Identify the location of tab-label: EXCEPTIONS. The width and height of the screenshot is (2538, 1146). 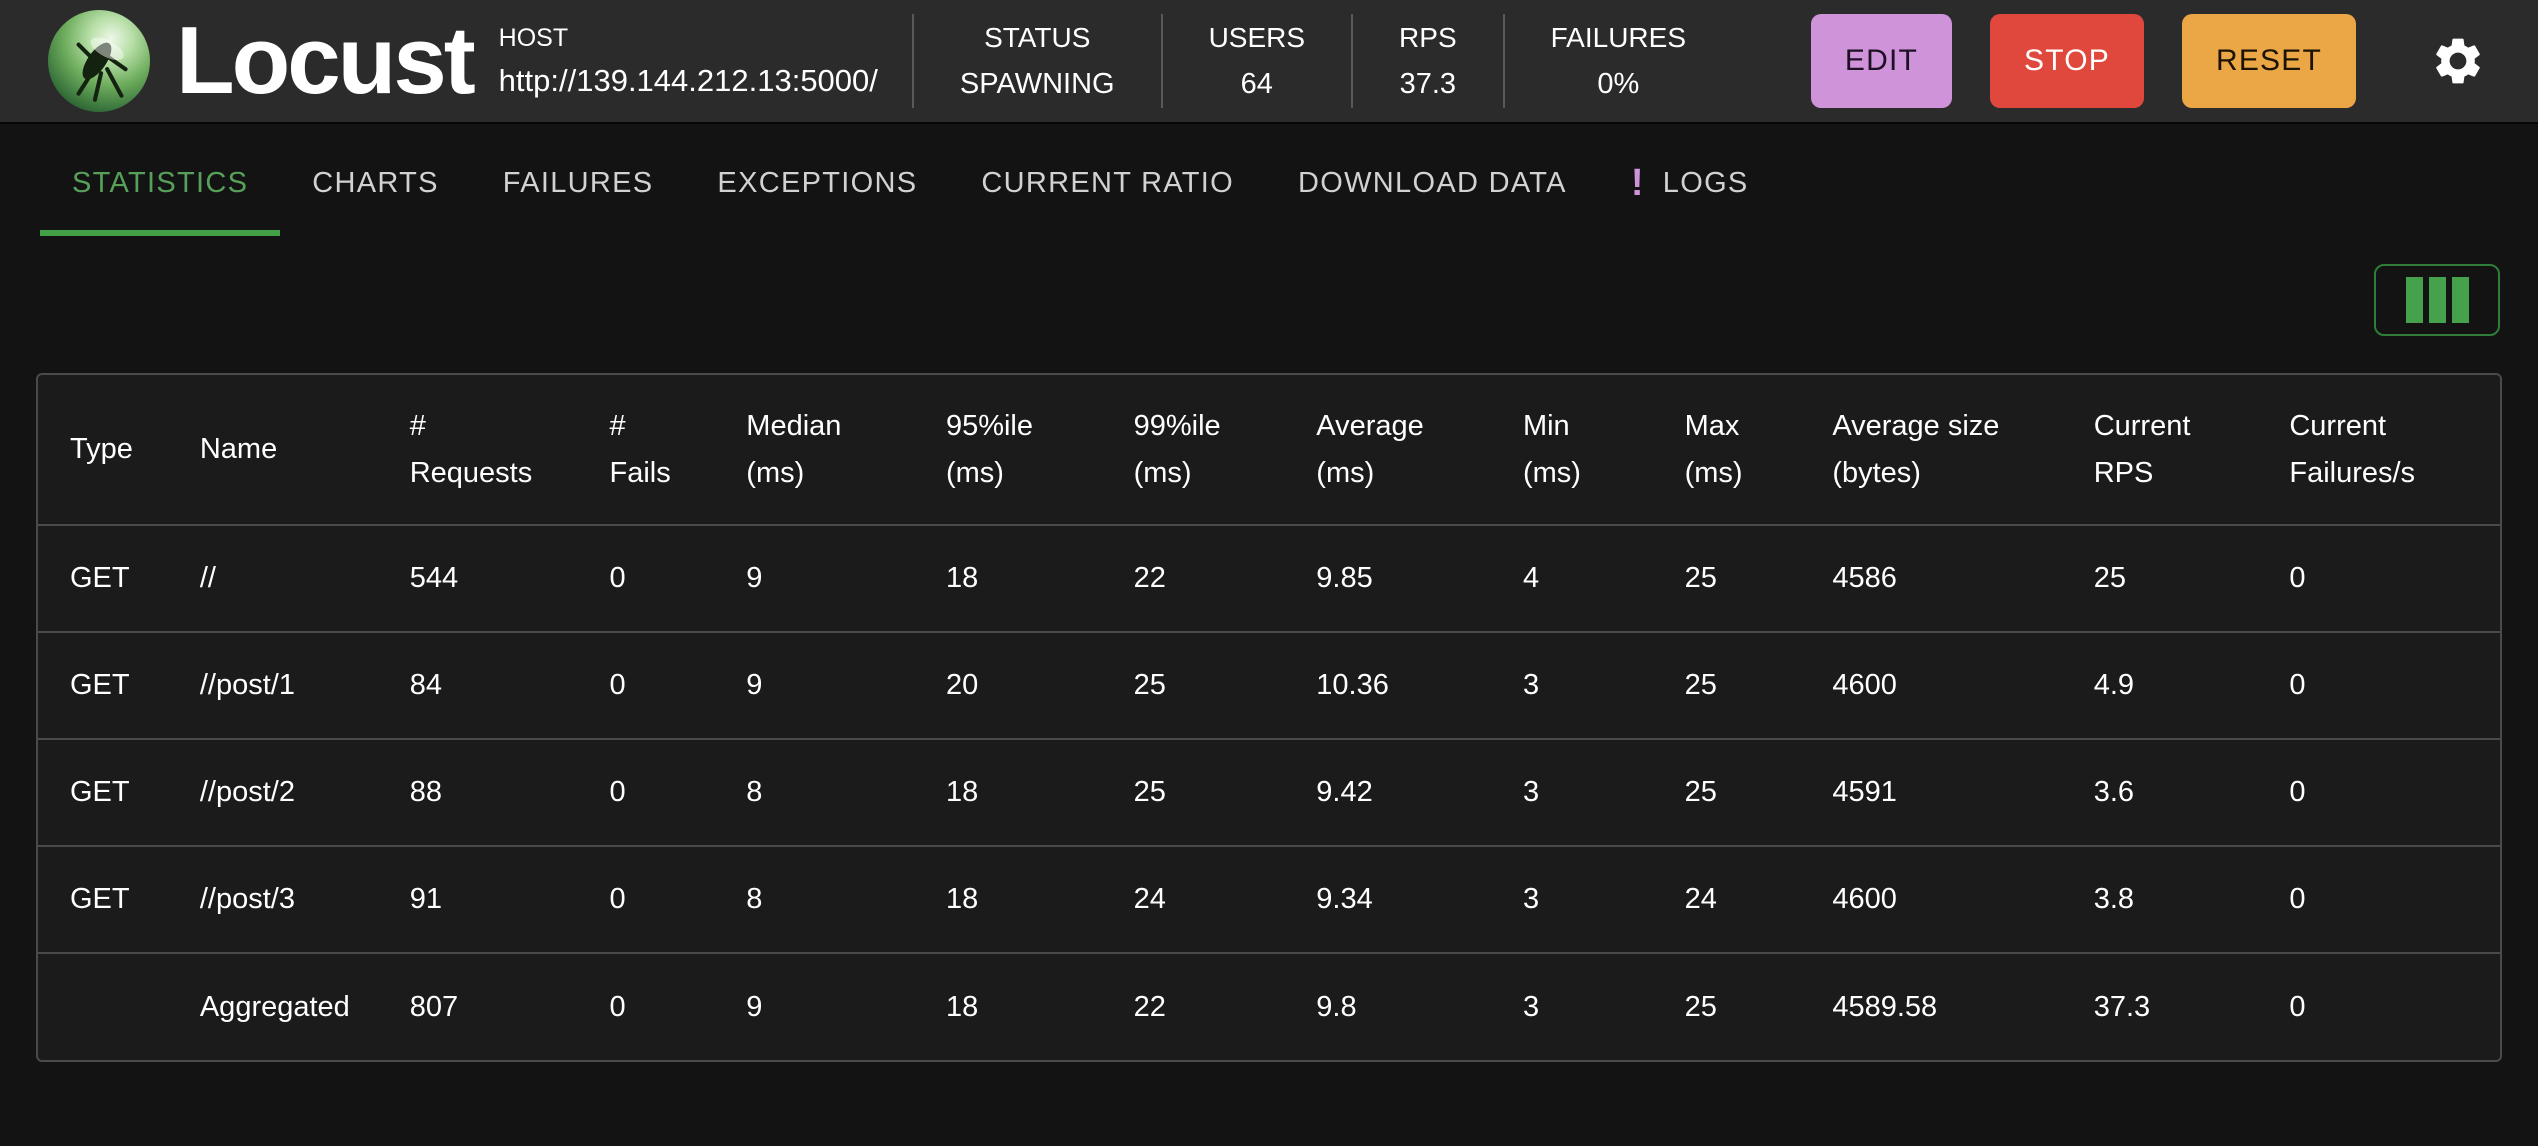
(817, 182).